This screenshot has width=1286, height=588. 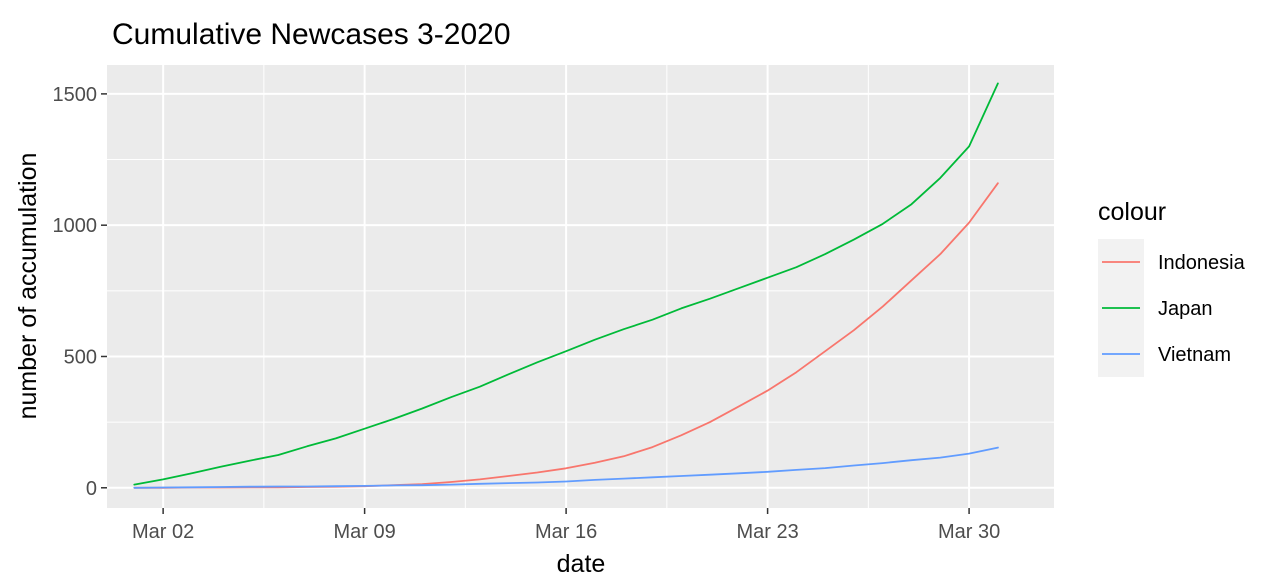 I want to click on y-tick-label: 1000, so click(x=75, y=226).